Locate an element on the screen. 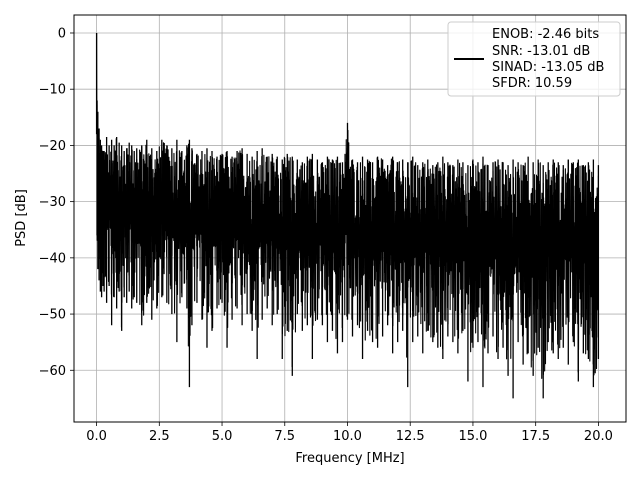 Image resolution: width=640 pixels, height=480 pixels. x-tick-label: 20.0 is located at coordinates (598, 436).